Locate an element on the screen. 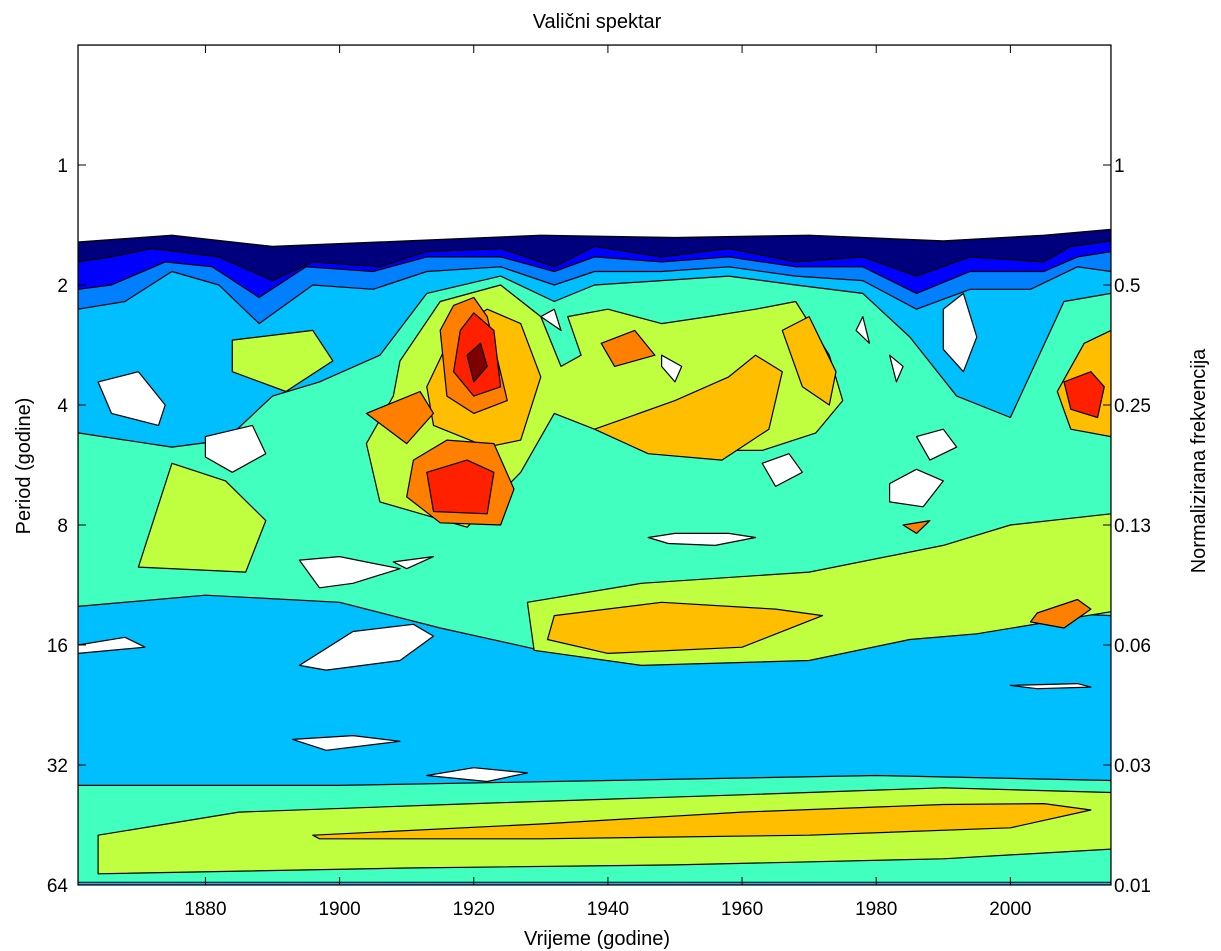  x-axis-label: Vrijeme (godine) is located at coordinates (597, 939).